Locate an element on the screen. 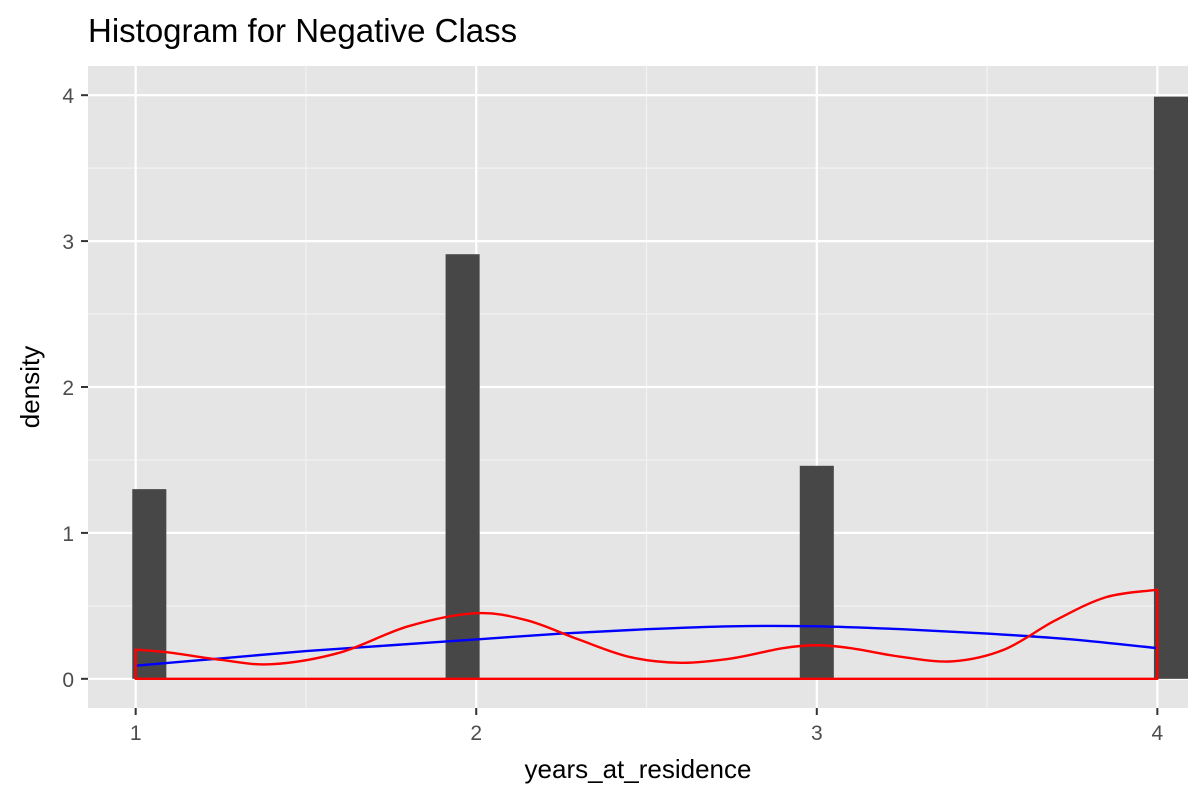  y-tick-label: 3 is located at coordinates (68, 242).